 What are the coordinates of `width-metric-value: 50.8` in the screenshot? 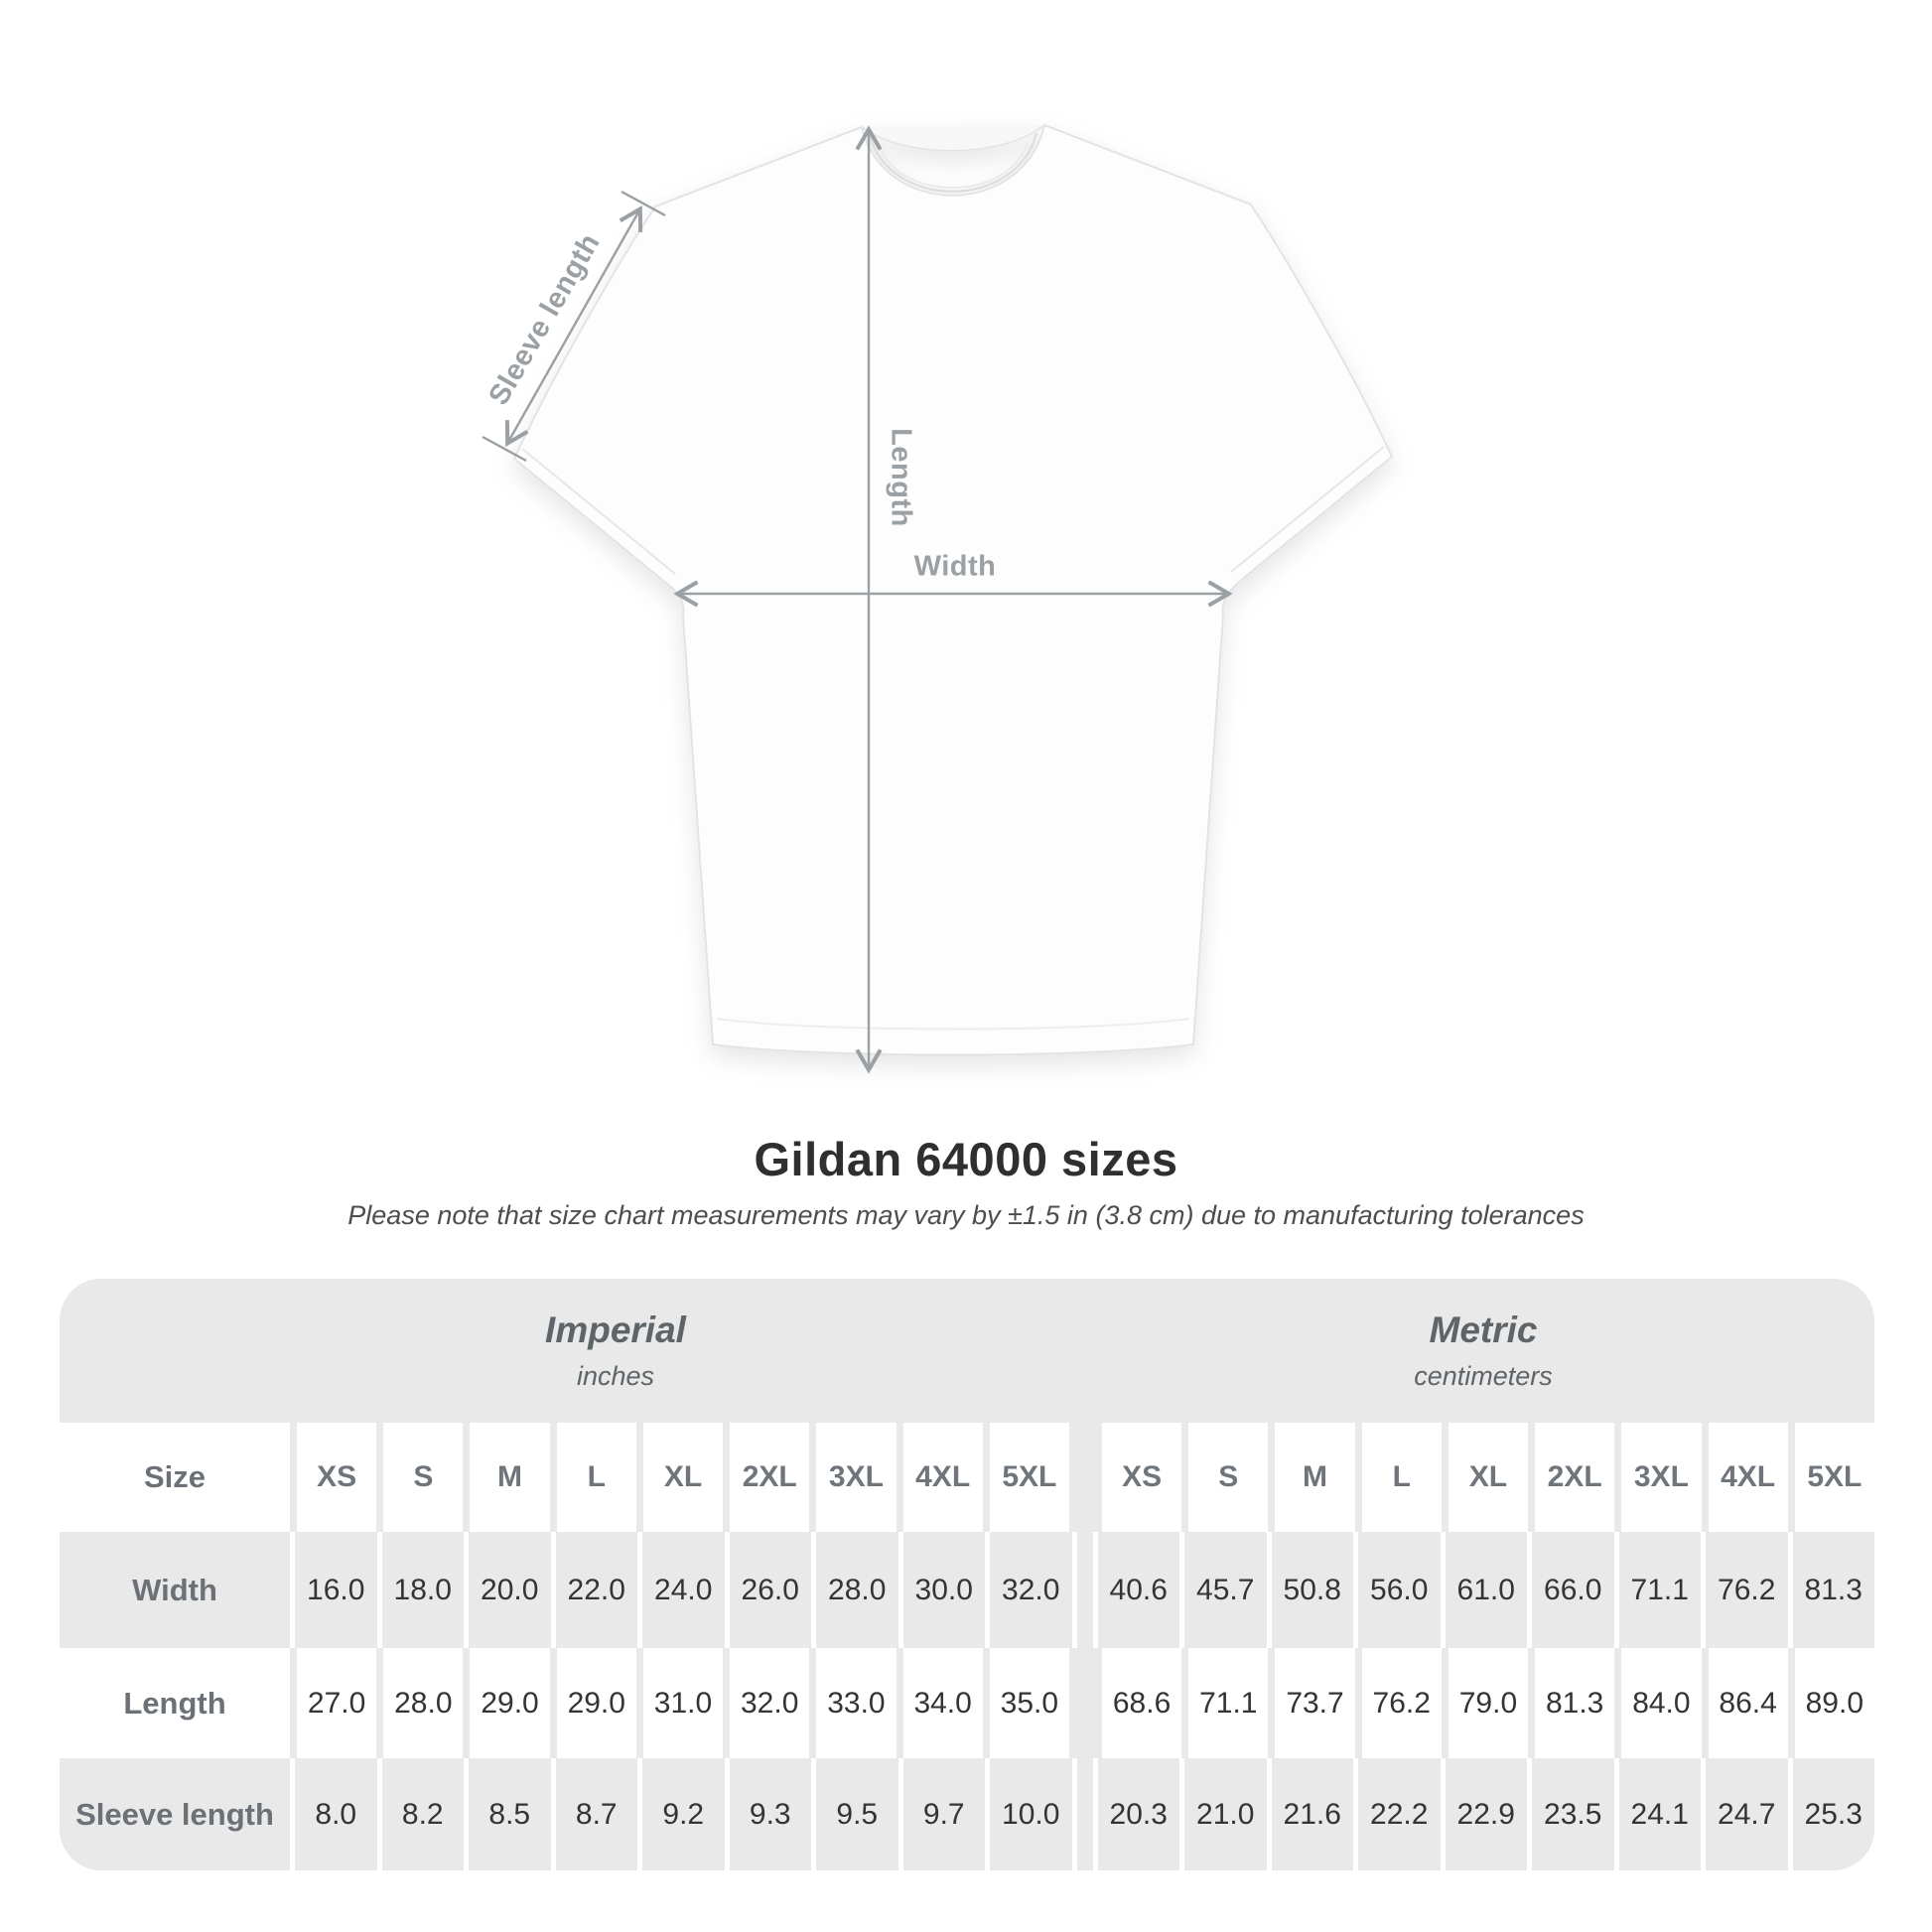 It's located at (1310, 1590).